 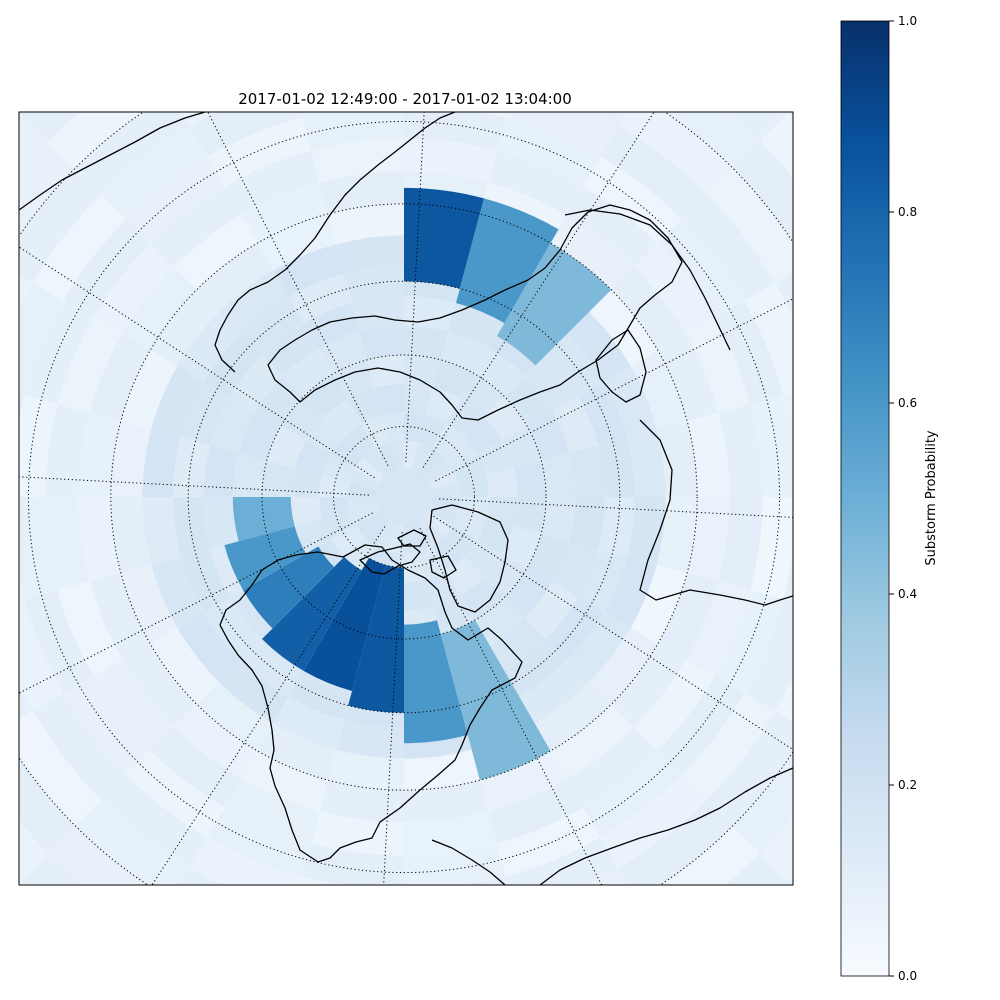 I want to click on coastline-north-pacific, so click(x=112, y=161).